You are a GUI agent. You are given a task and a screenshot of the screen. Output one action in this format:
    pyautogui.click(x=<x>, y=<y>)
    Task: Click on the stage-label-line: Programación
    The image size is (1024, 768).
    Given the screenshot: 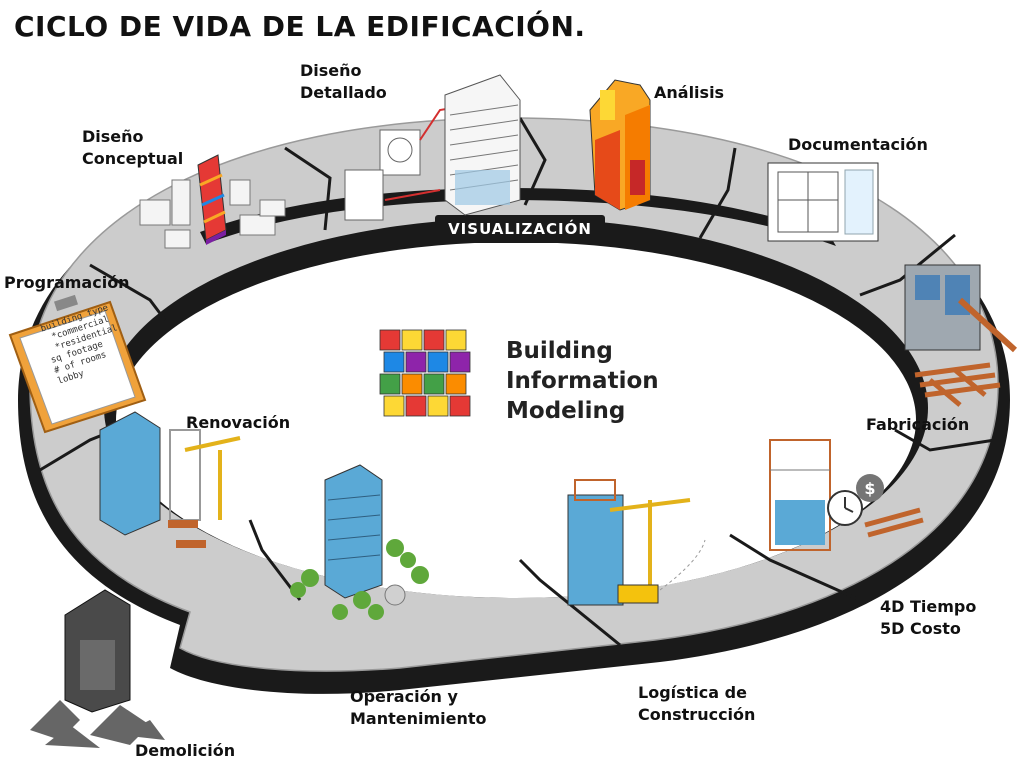 What is the action you would take?
    pyautogui.click(x=67, y=282)
    